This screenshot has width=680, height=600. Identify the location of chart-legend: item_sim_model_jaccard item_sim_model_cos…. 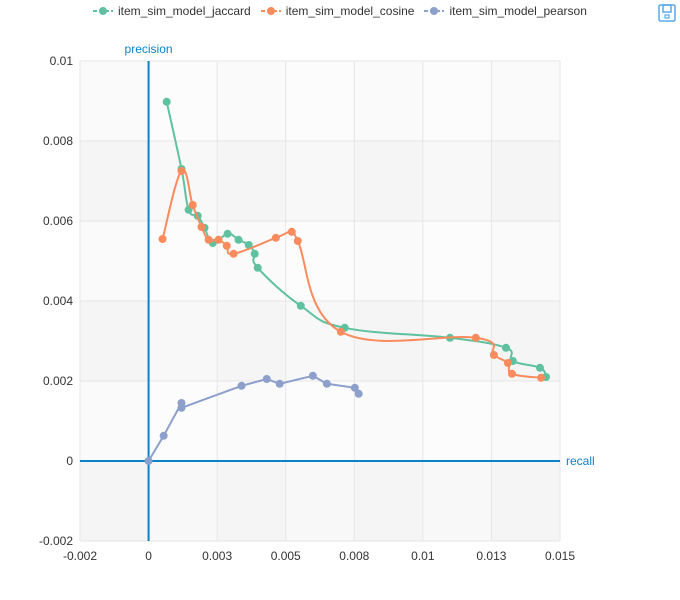
(340, 11).